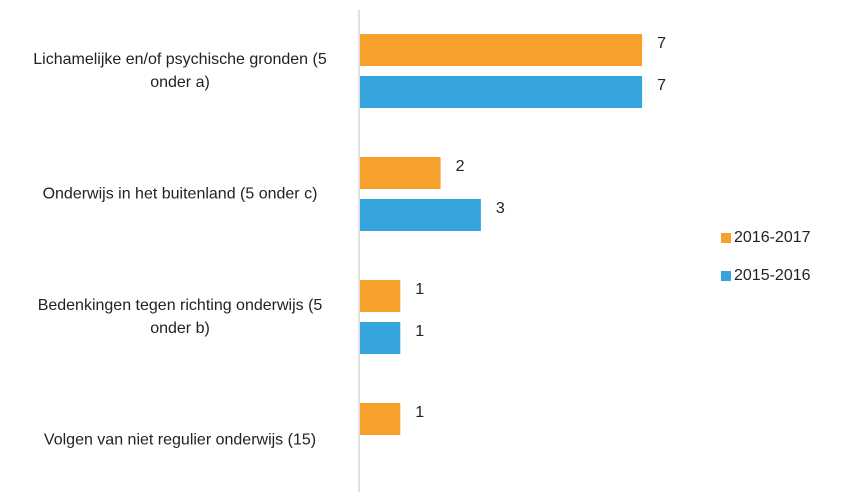 Image resolution: width=852 pixels, height=496 pixels. What do you see at coordinates (460, 166) in the screenshot?
I see `value-label: 2` at bounding box center [460, 166].